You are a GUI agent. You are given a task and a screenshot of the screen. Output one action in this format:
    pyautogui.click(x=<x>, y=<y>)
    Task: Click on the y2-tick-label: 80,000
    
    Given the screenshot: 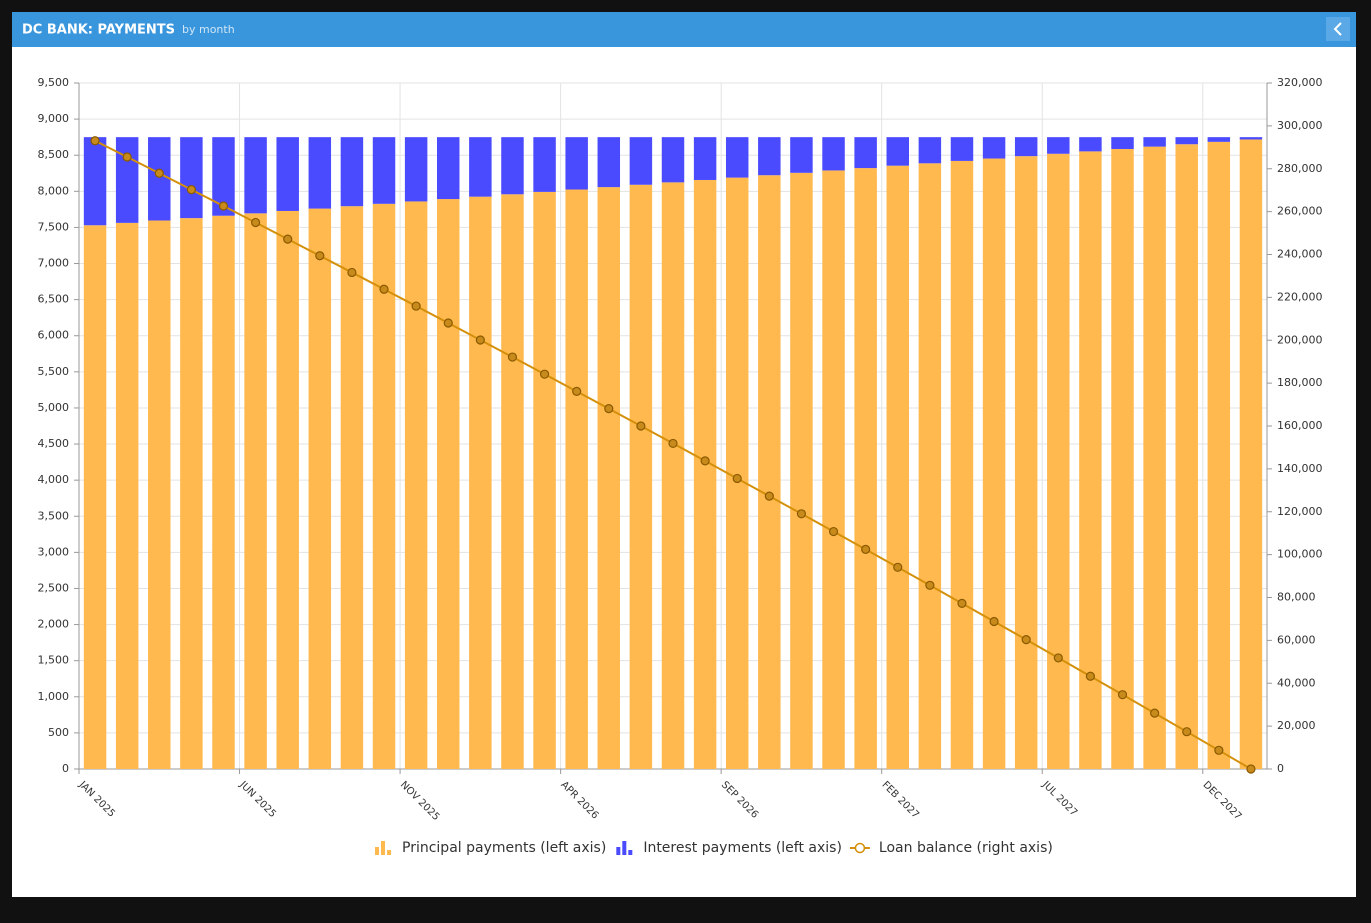 What is the action you would take?
    pyautogui.click(x=1296, y=597)
    